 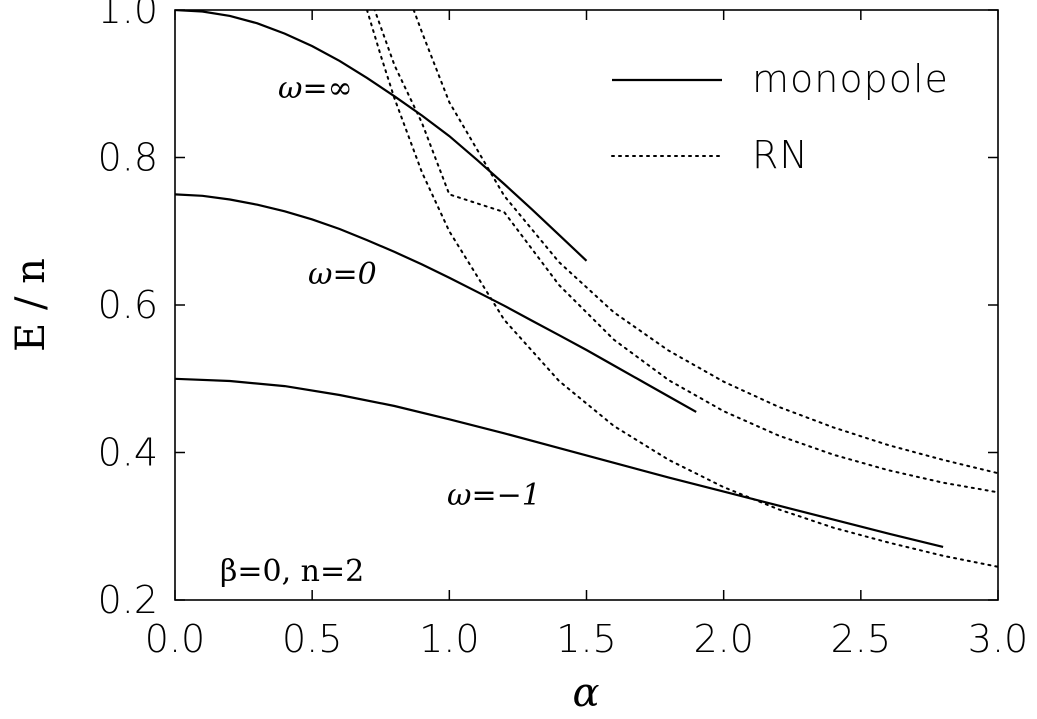 I want to click on y-axis-label: E / n, so click(x=31, y=305).